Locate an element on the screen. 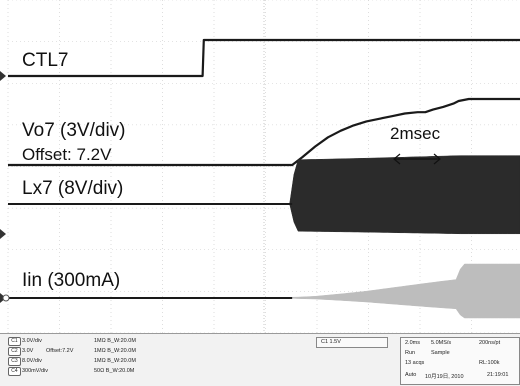 This screenshot has width=520, height=386. record-length: RL:100k is located at coordinates (489, 363).